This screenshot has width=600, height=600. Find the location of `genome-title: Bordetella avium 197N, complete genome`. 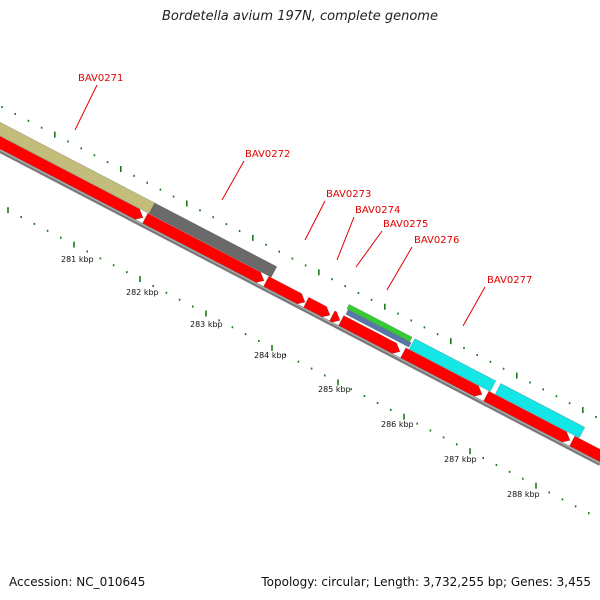

genome-title: Bordetella avium 197N, complete genome is located at coordinates (300, 16).